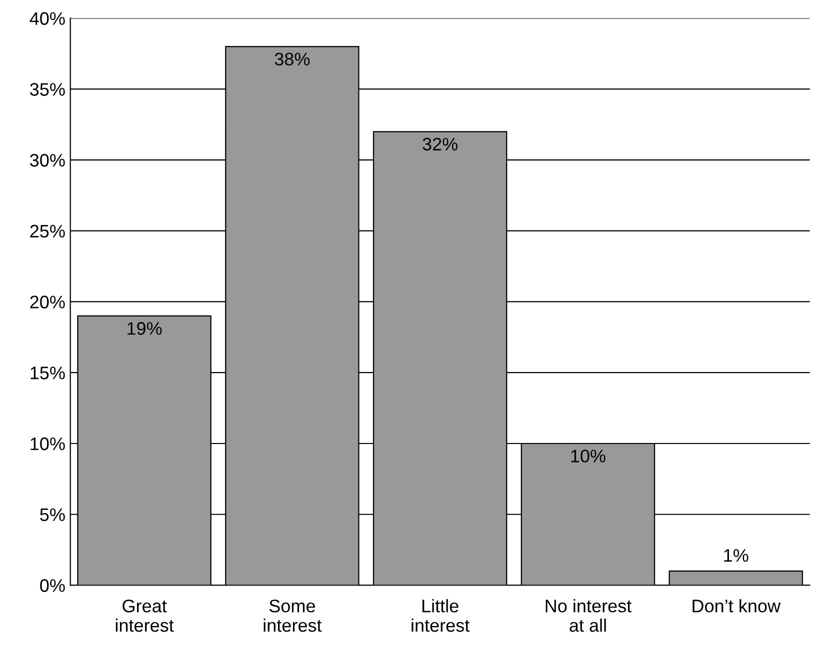  Describe the element at coordinates (47, 373) in the screenshot. I see `y-tick-label: 15%` at that location.